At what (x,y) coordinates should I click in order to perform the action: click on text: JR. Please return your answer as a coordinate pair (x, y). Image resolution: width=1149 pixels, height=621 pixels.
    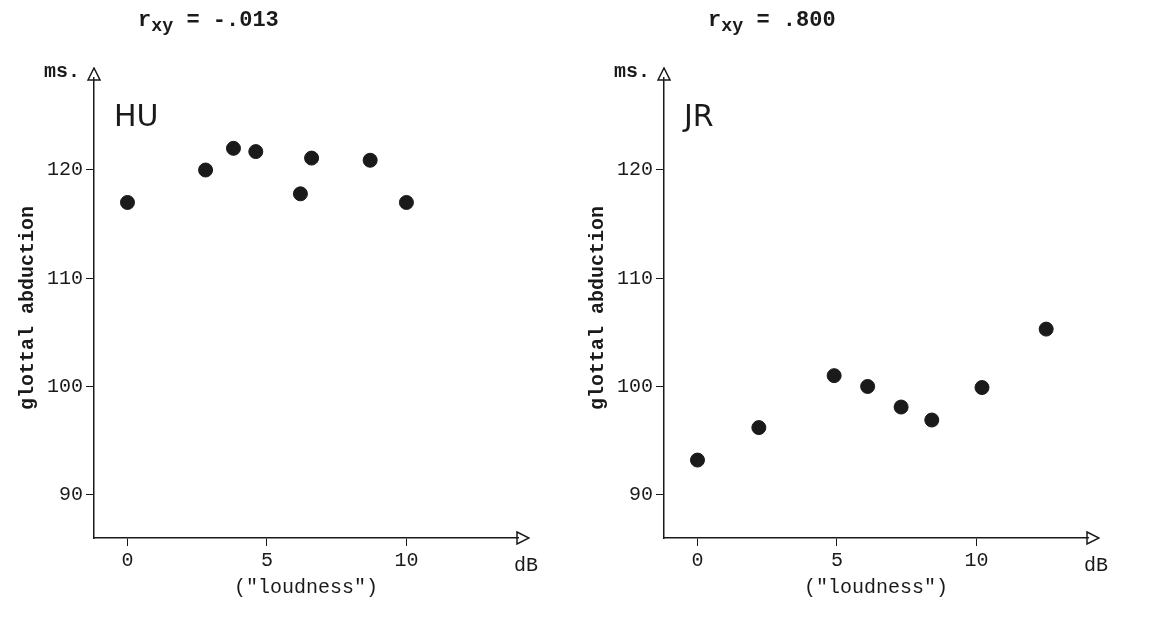
    Looking at the image, I should click on (698, 115).